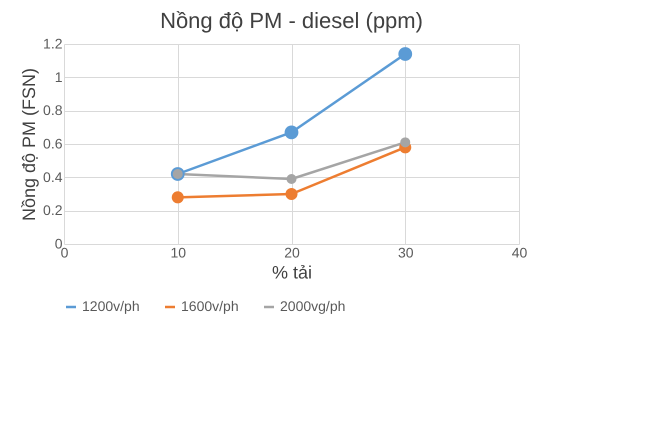 The image size is (662, 430). What do you see at coordinates (406, 252) in the screenshot?
I see `x-tick-label: 30` at bounding box center [406, 252].